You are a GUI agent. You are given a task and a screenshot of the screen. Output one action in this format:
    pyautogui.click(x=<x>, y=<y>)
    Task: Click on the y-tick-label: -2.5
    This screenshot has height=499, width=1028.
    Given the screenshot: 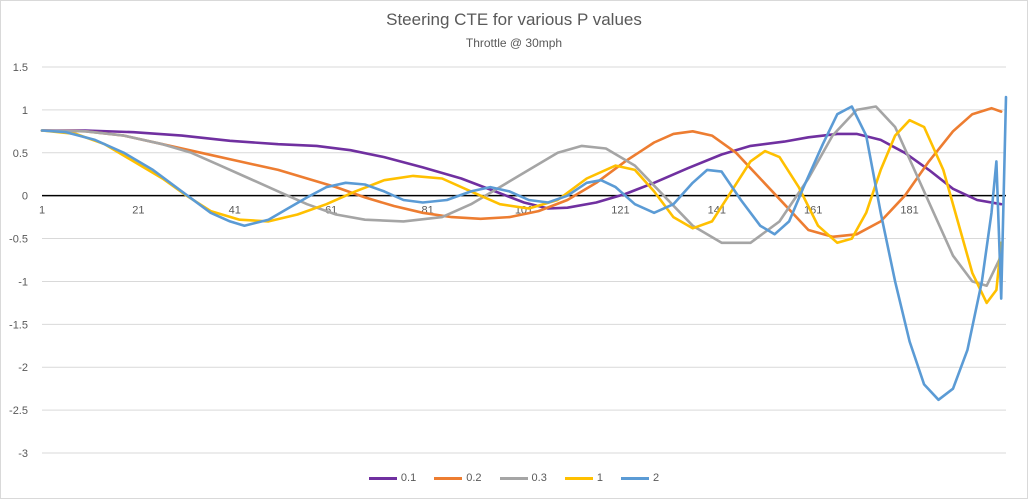 What is the action you would take?
    pyautogui.click(x=18, y=411)
    